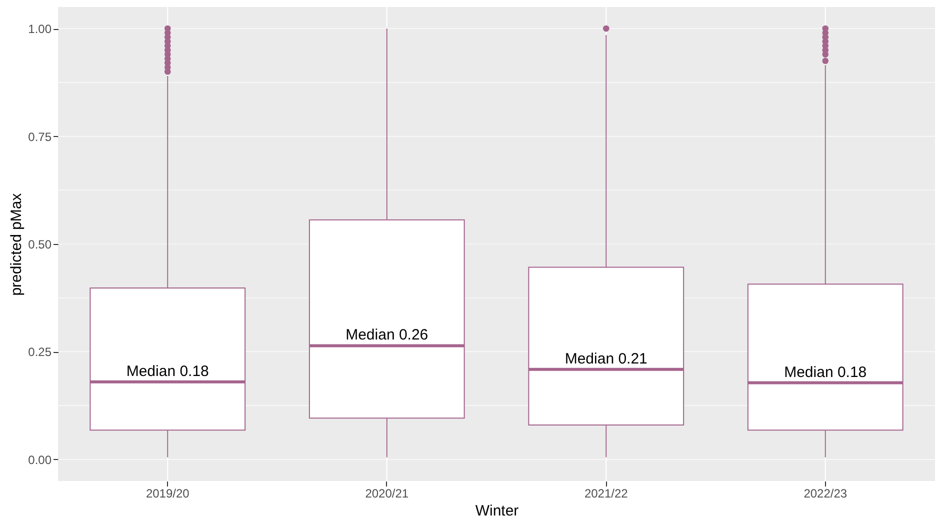  I want to click on y-tick-label: 0.25, so click(40, 352).